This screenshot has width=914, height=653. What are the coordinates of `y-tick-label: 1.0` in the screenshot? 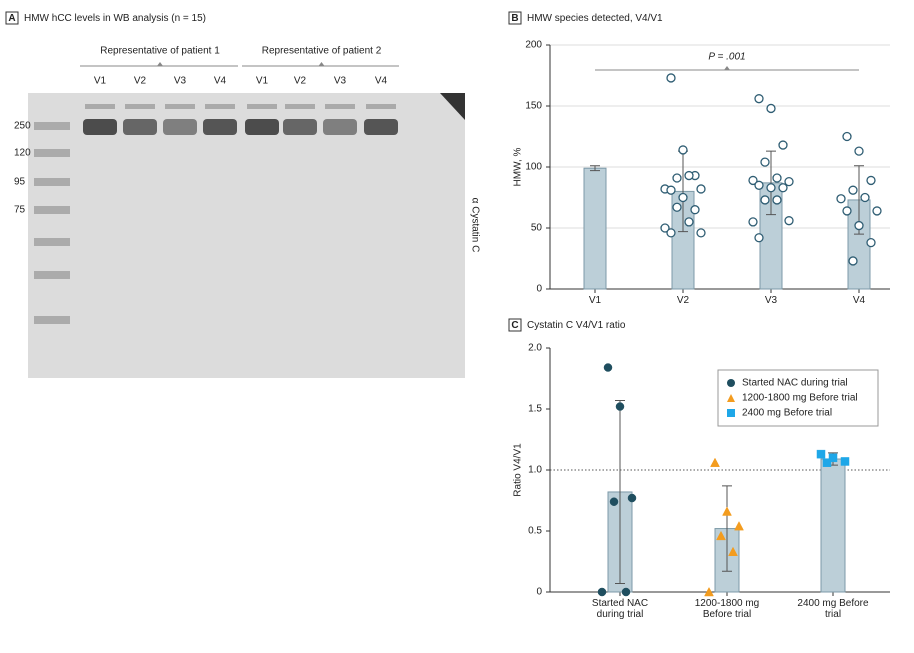 It's located at (535, 470).